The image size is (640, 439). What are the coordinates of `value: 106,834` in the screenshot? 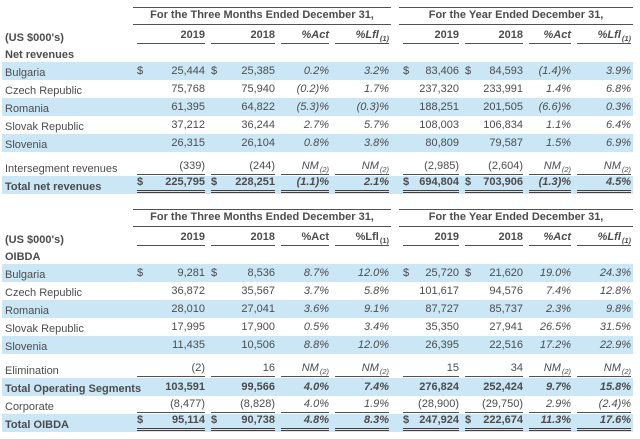 It's located at (503, 125).